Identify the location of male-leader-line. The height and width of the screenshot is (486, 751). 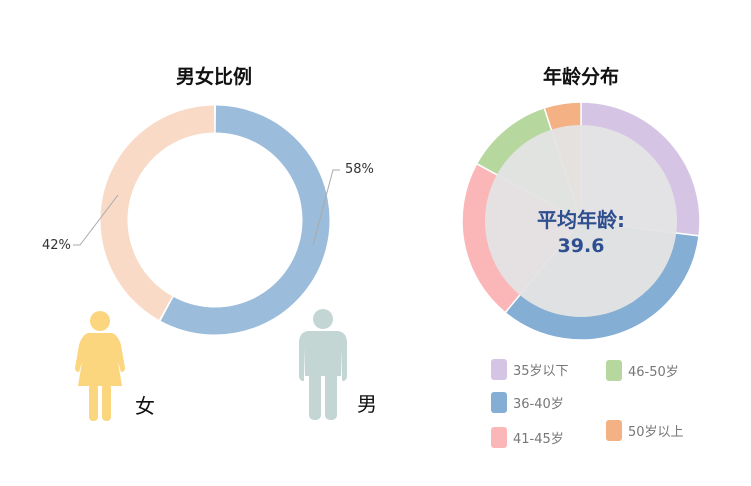
(326, 207).